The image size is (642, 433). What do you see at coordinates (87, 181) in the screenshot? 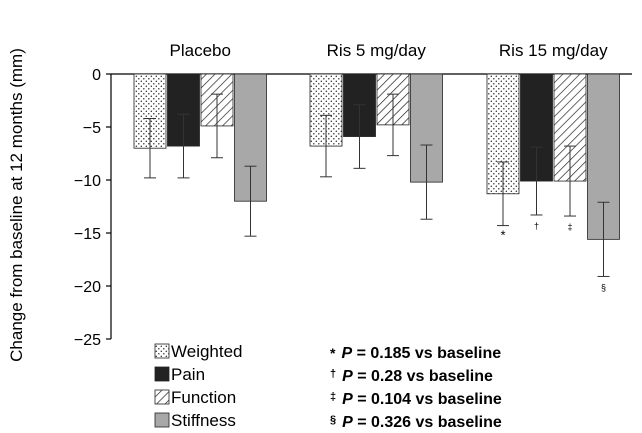
I see `y-tick-label: −10` at bounding box center [87, 181].